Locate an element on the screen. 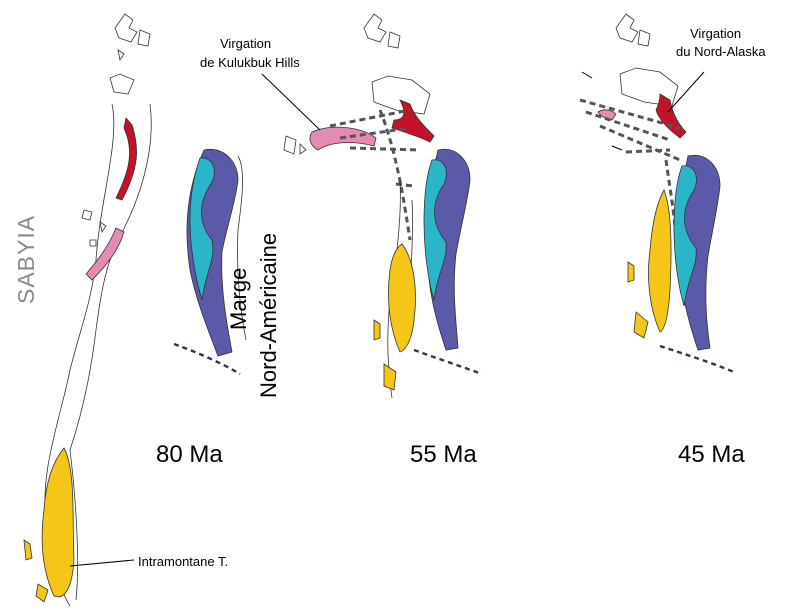 This screenshot has height=614, width=792. leader-kulukbuk is located at coordinates (291, 102).